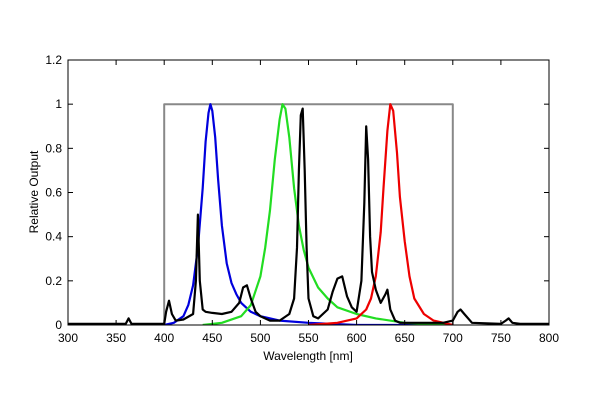 The image size is (600, 405). Describe the element at coordinates (549, 338) in the screenshot. I see `x-tick-label: 800` at that location.